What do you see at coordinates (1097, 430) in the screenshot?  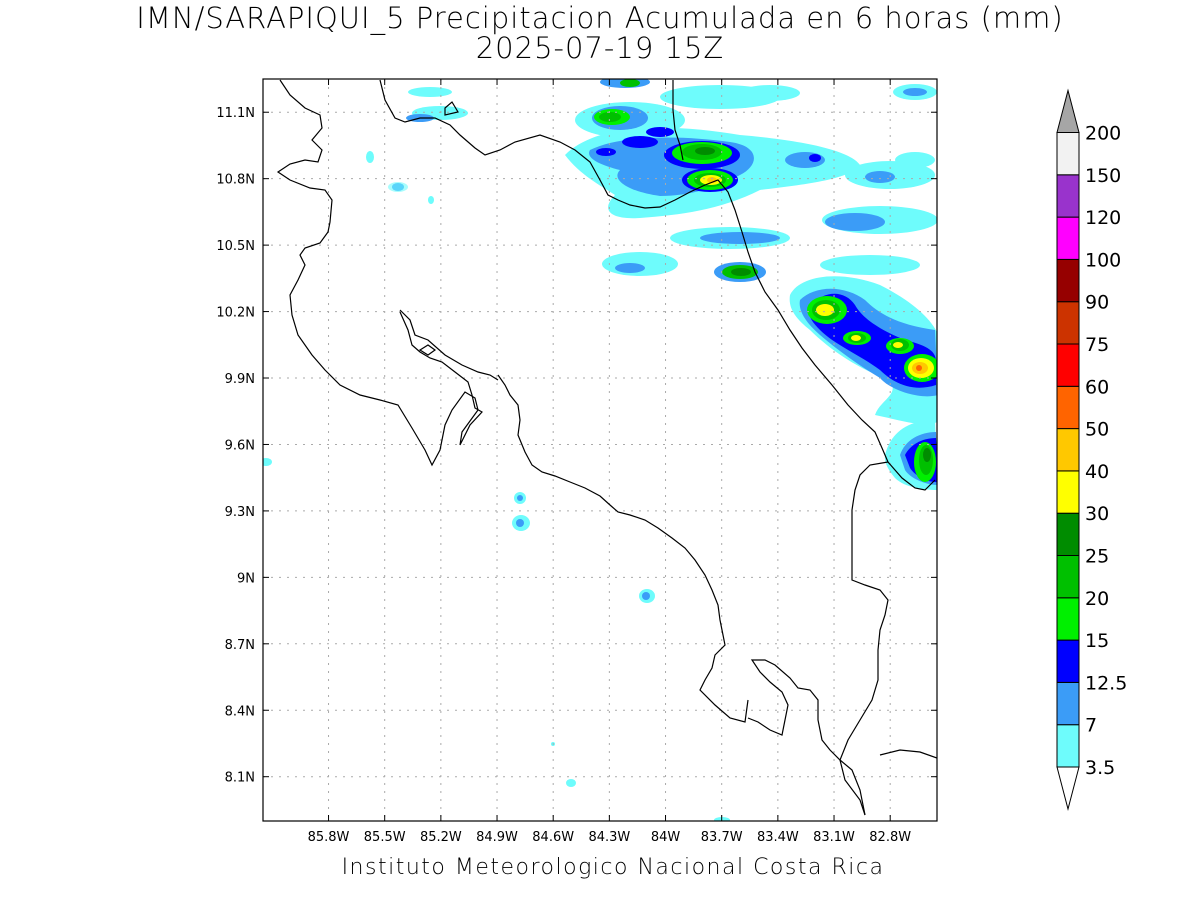 I see `colorbar-label: 50` at bounding box center [1097, 430].